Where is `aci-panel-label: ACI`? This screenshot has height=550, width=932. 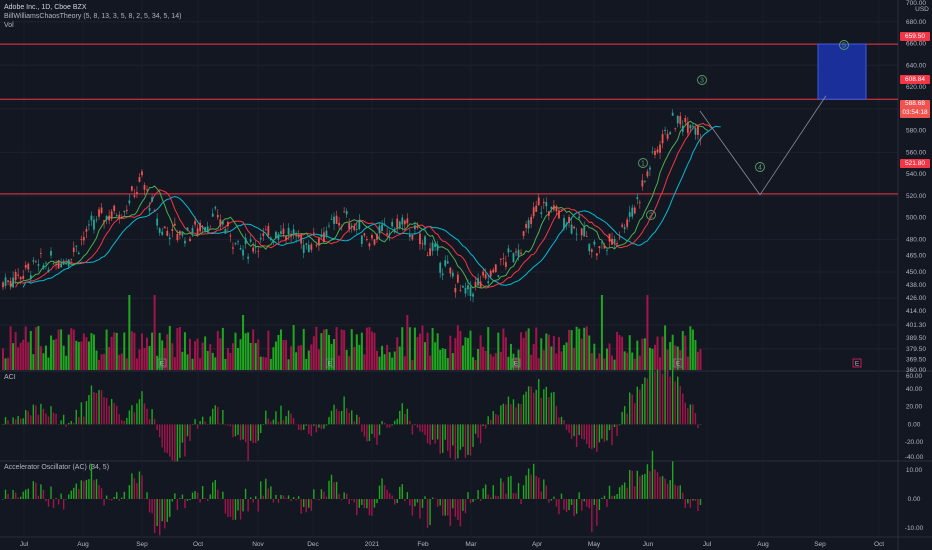
aci-panel-label: ACI is located at coordinates (10, 377).